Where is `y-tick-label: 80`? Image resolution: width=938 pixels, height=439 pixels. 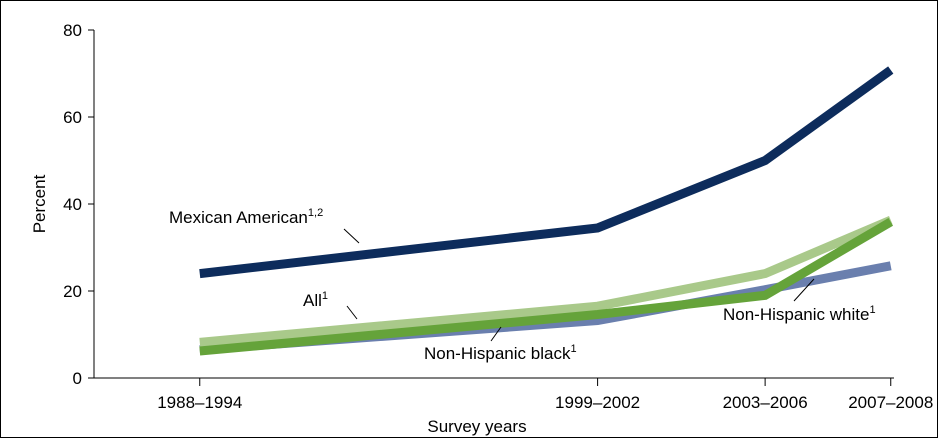
y-tick-label: 80 is located at coordinates (72, 30).